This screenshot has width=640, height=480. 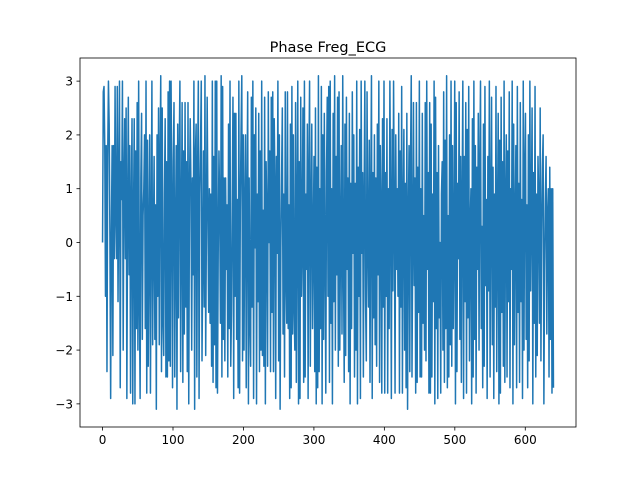 I want to click on x-tick-label: 500, so click(x=454, y=440).